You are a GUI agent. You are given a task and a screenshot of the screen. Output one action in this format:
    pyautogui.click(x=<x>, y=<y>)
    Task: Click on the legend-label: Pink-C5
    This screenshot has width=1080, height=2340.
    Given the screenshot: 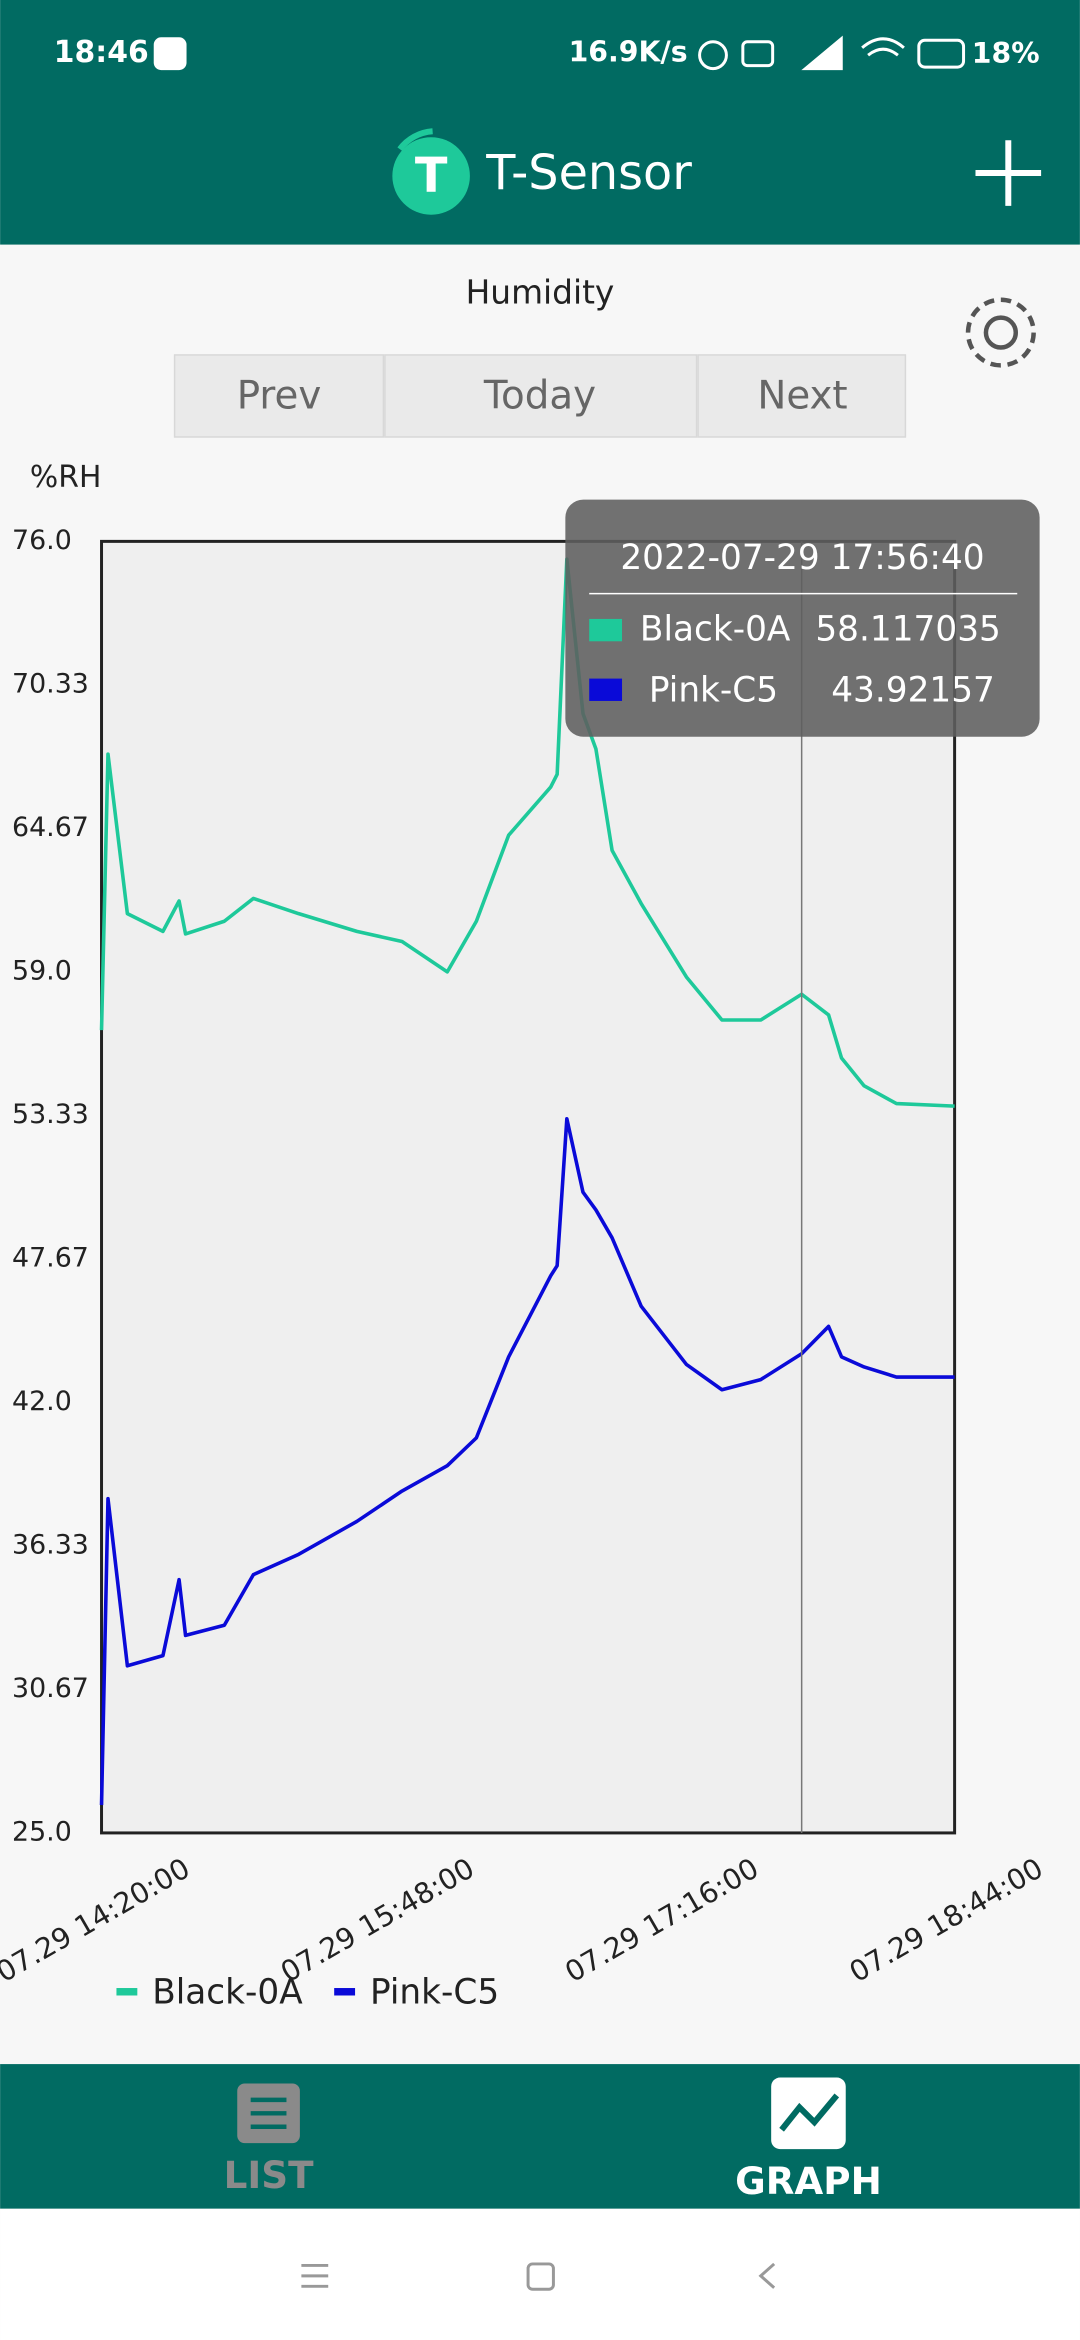 What is the action you would take?
    pyautogui.click(x=434, y=1992)
    